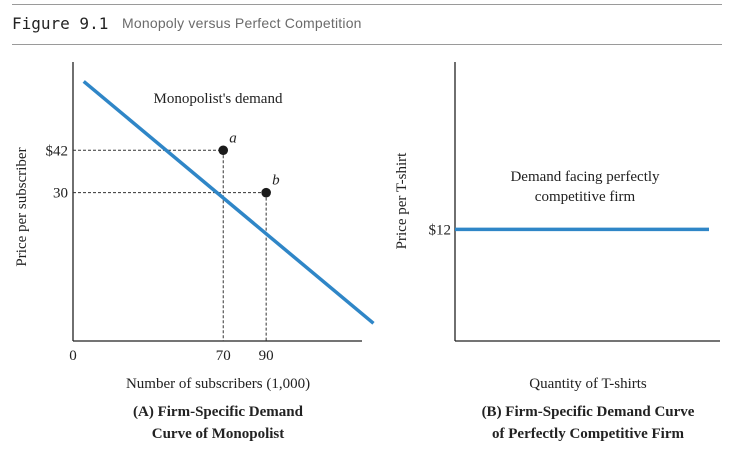  I want to click on panel-b-series-label-line1: Demand facing perfectly, so click(585, 177).